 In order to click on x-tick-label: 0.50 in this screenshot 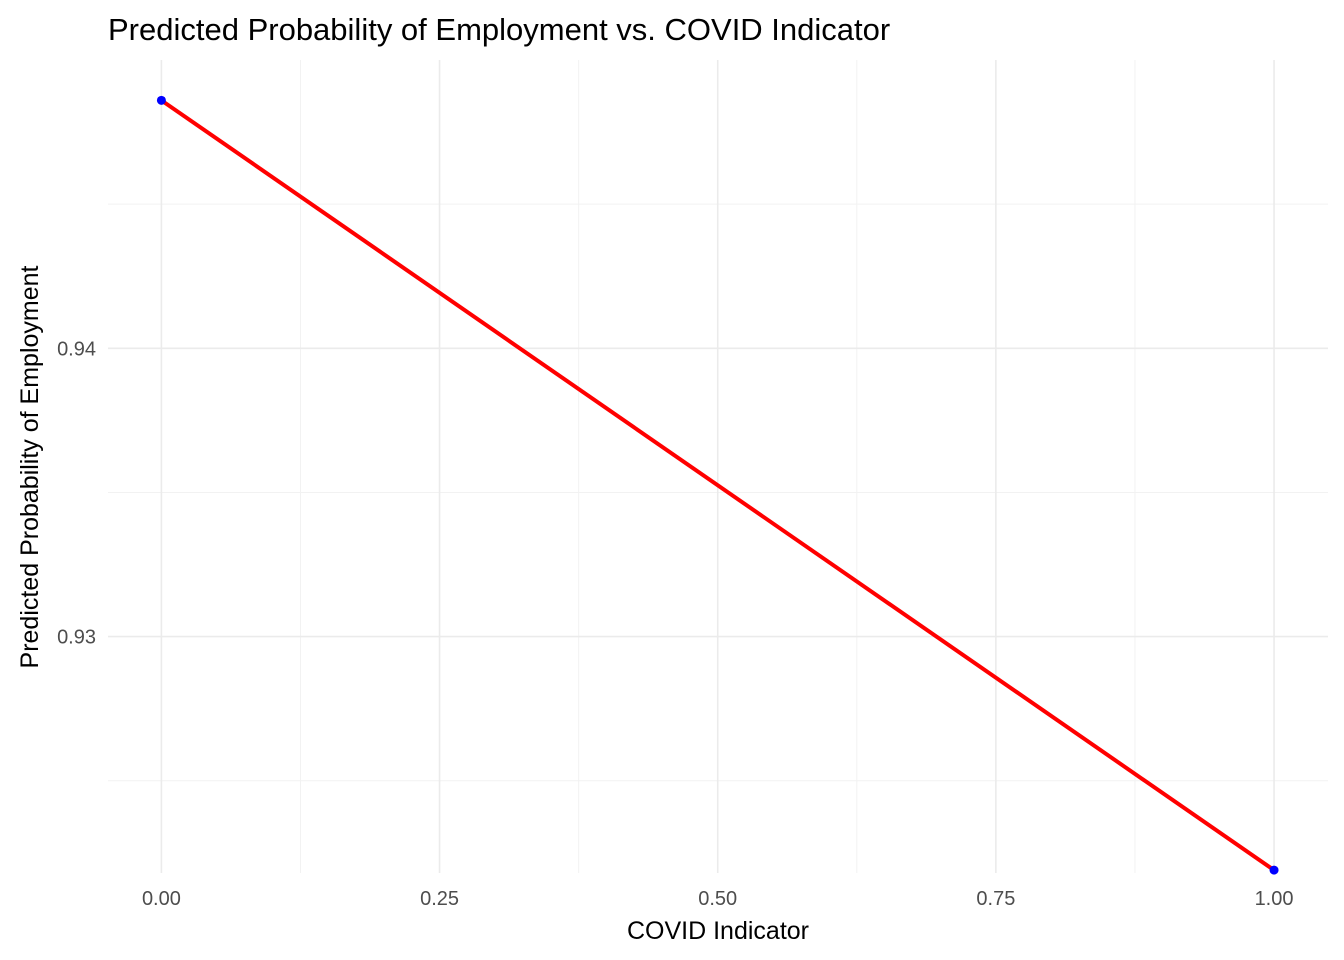, I will do `click(717, 899)`.